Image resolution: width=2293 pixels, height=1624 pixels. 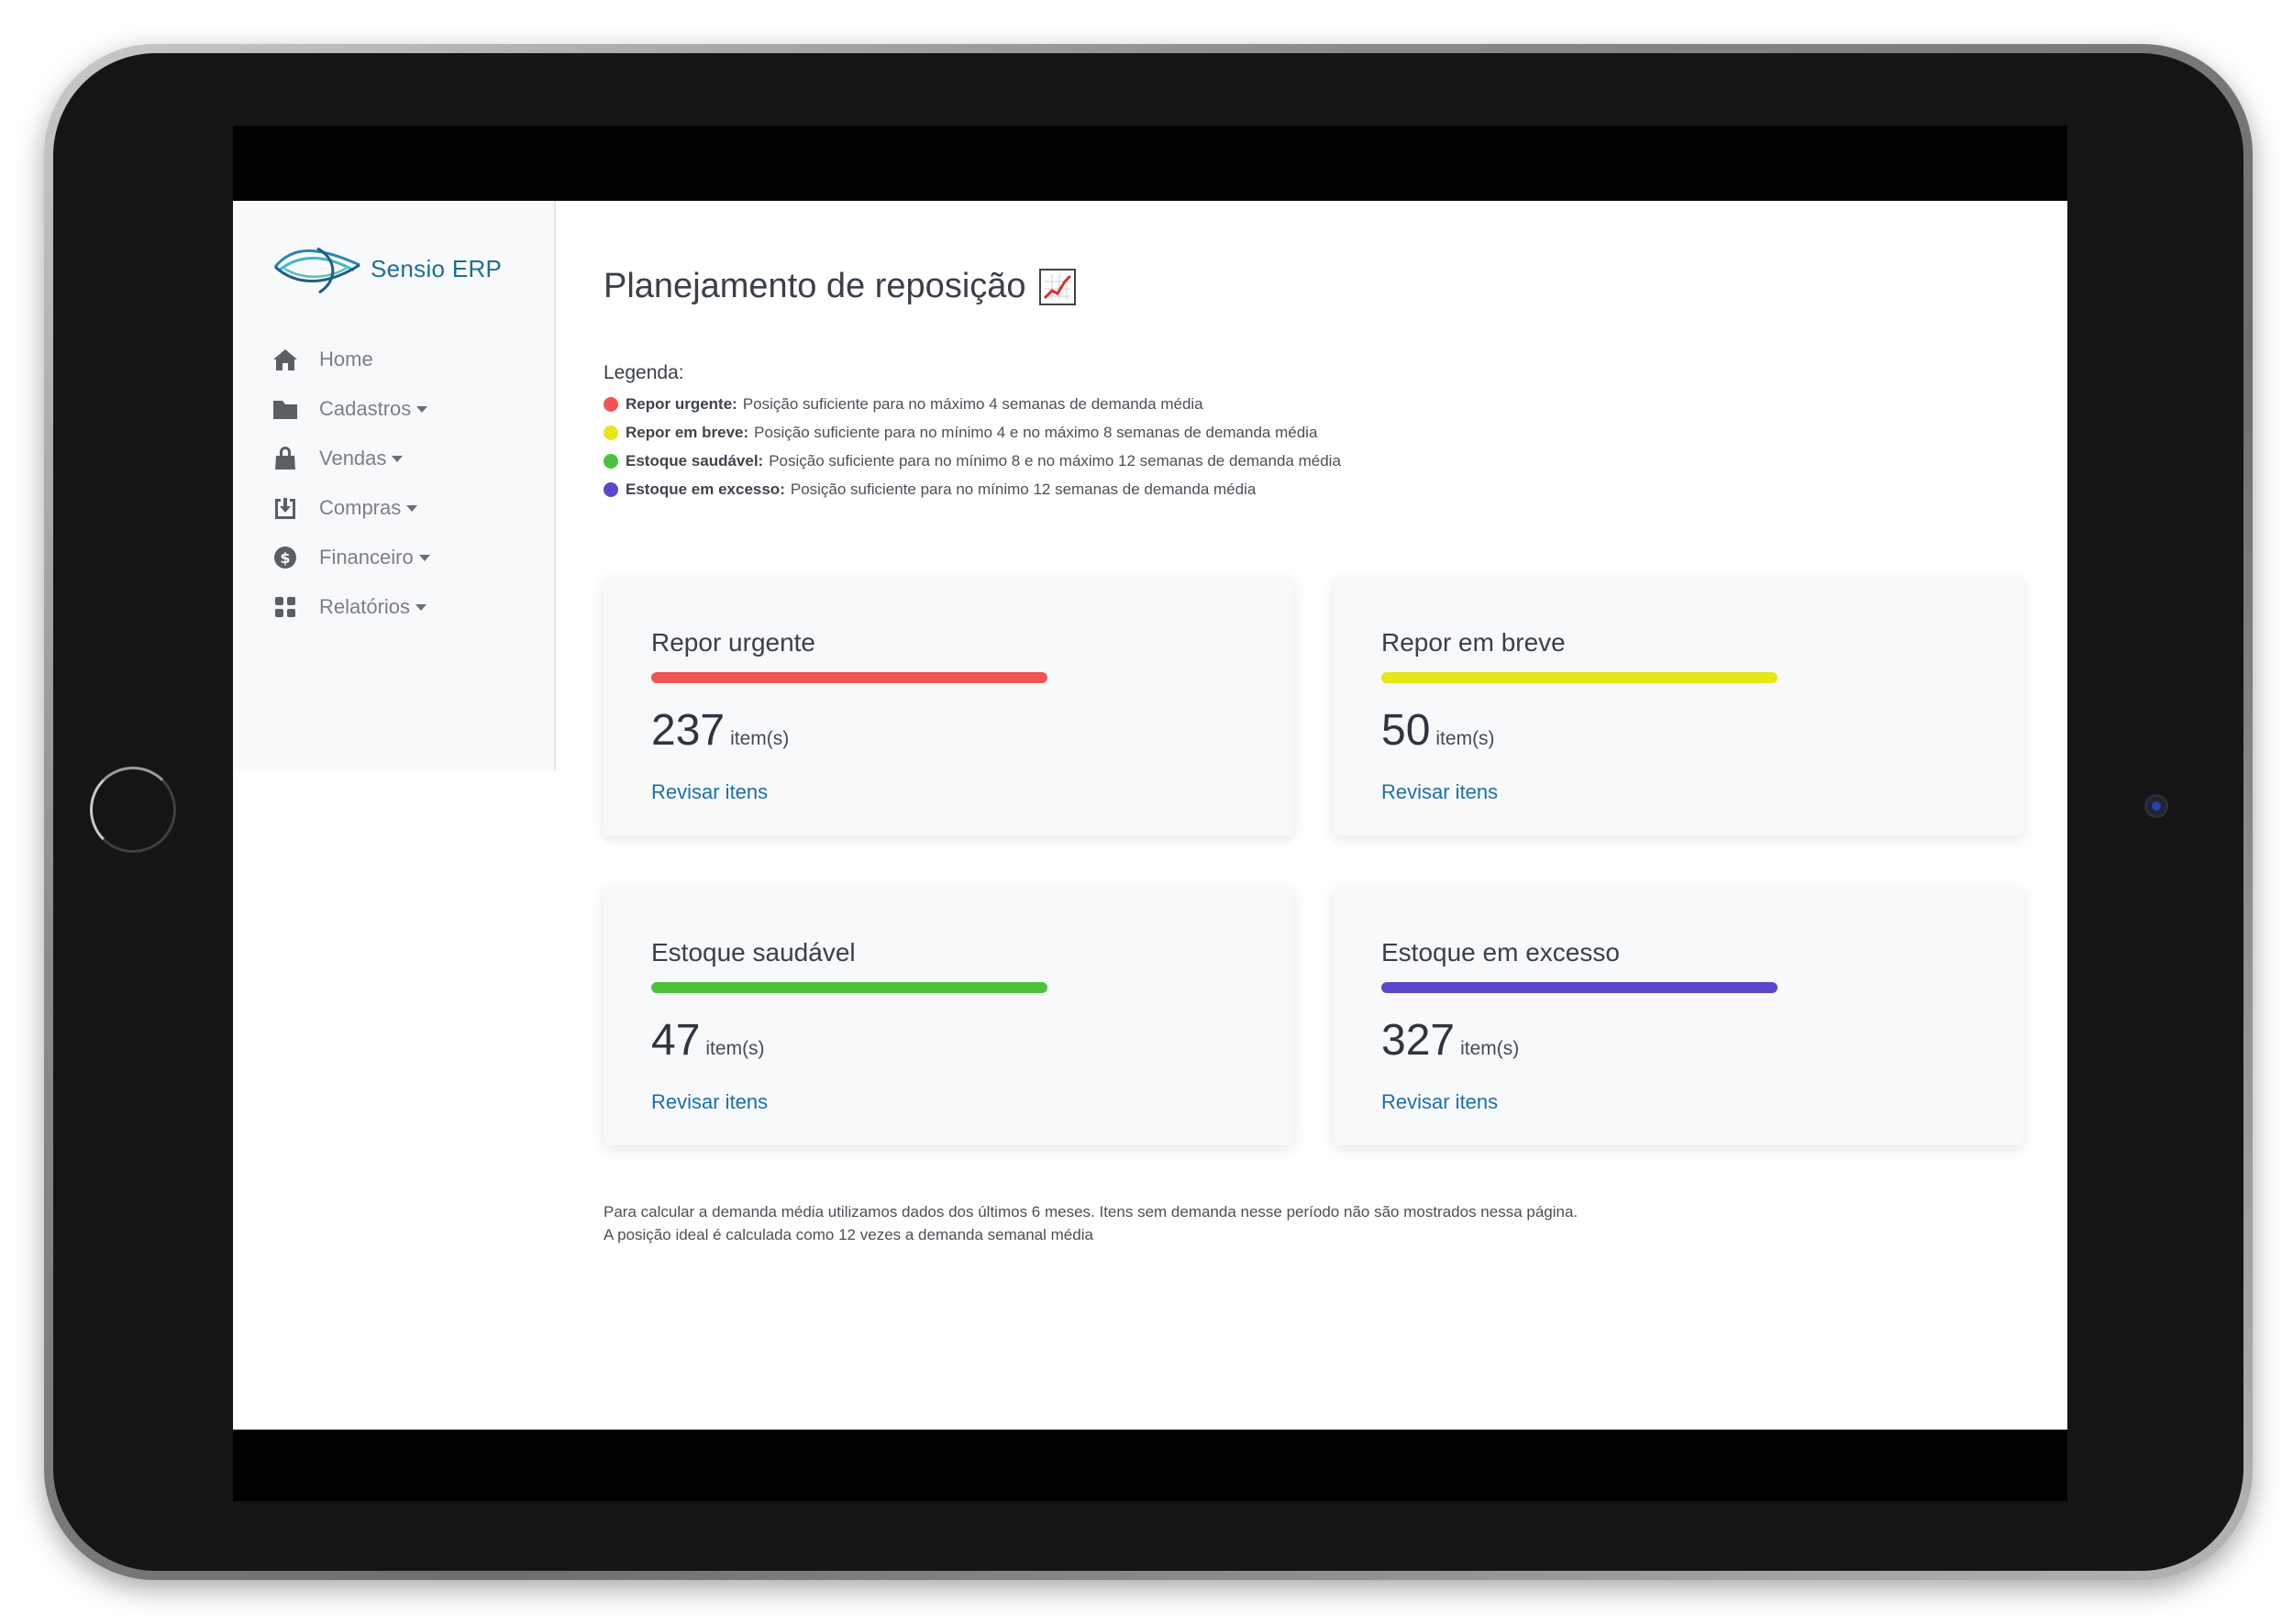 I want to click on brand: Sensio ERP, so click(x=386, y=268).